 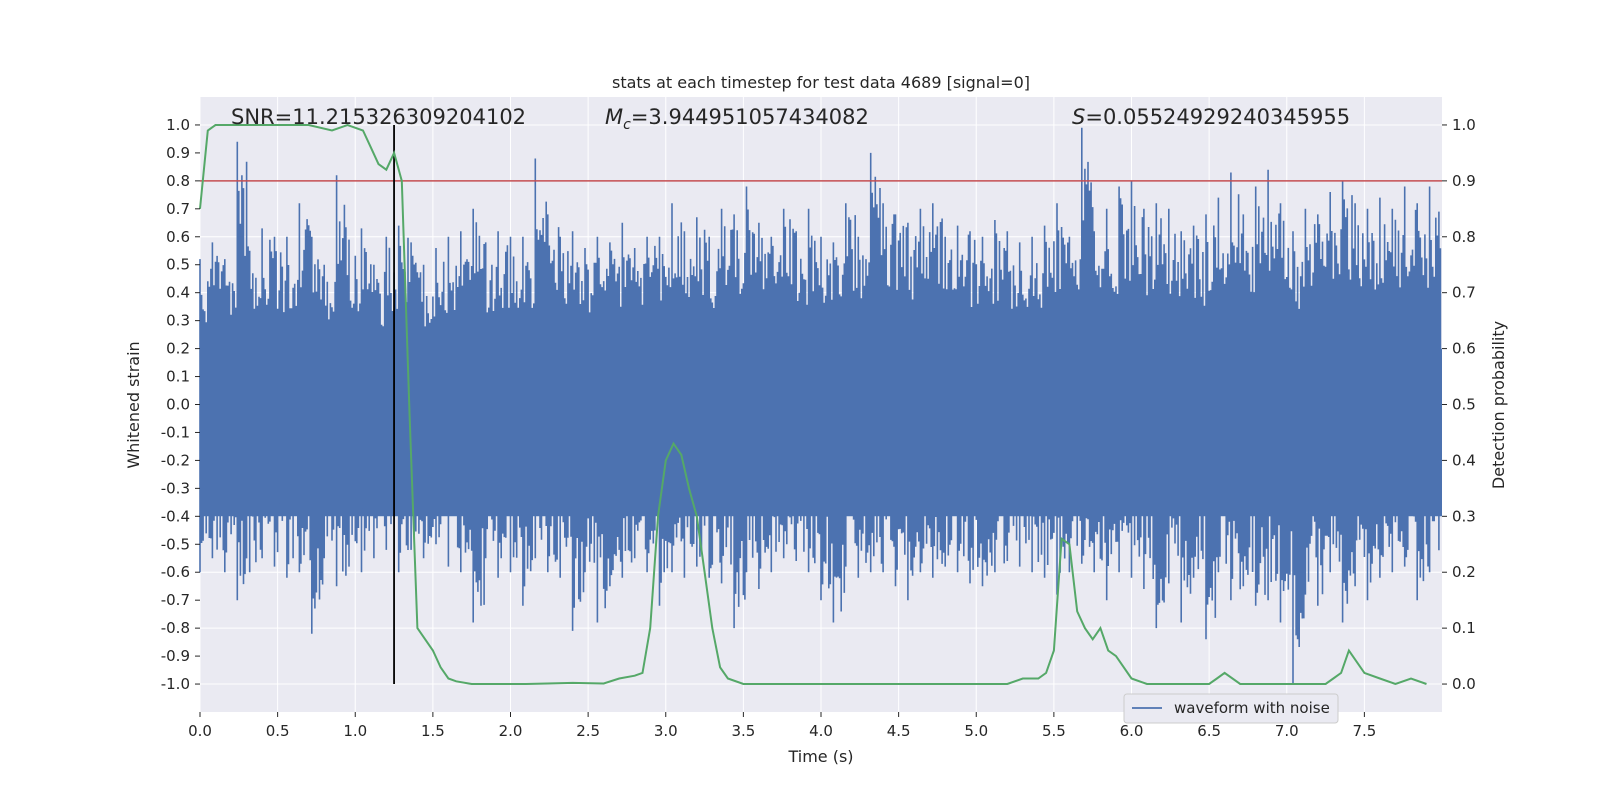 I want to click on x-tick-label: 6.5, so click(x=1209, y=731).